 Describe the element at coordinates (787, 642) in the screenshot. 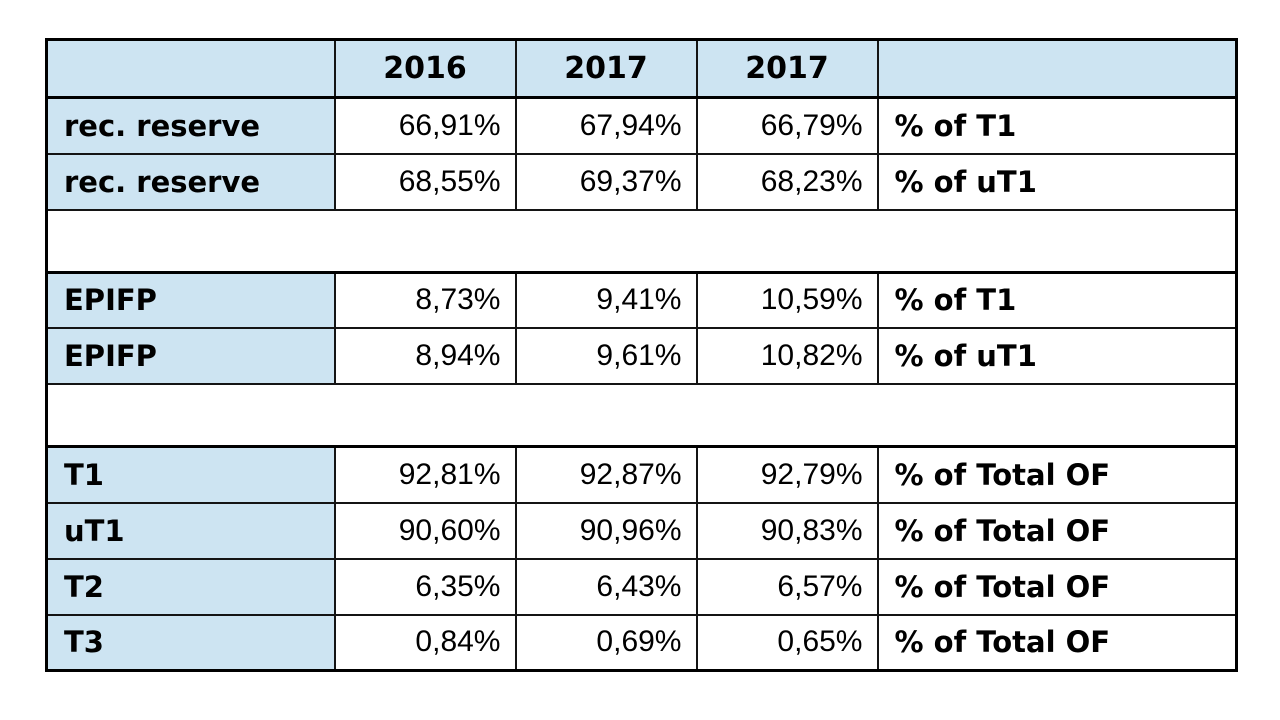

I see `value-cell: 0,65%` at that location.